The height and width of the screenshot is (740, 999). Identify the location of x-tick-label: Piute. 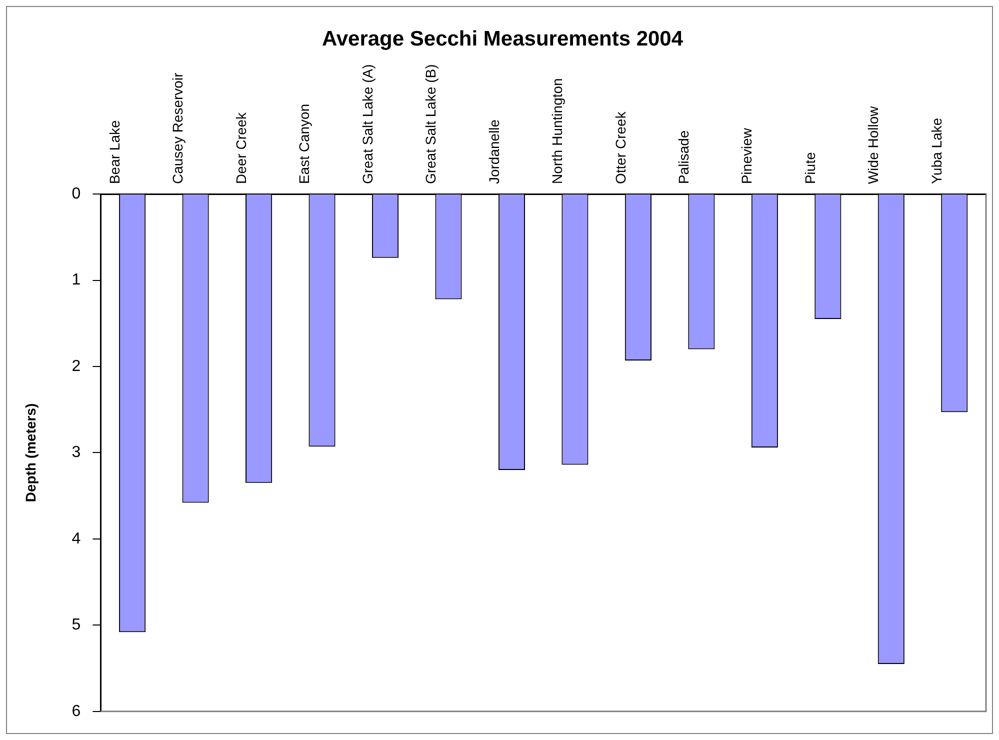
(810, 168).